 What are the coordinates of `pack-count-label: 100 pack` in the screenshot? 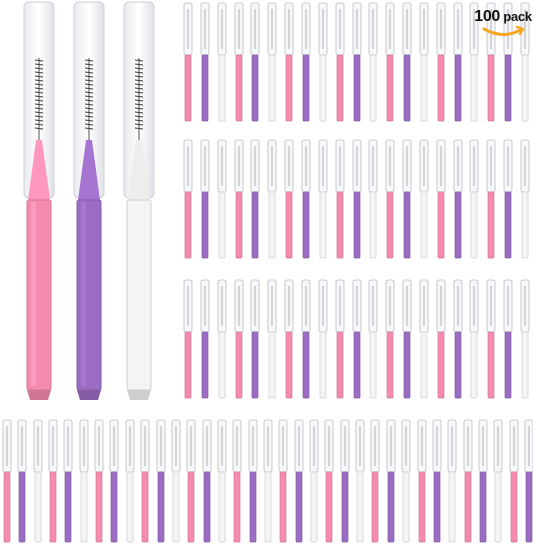 It's located at (503, 17).